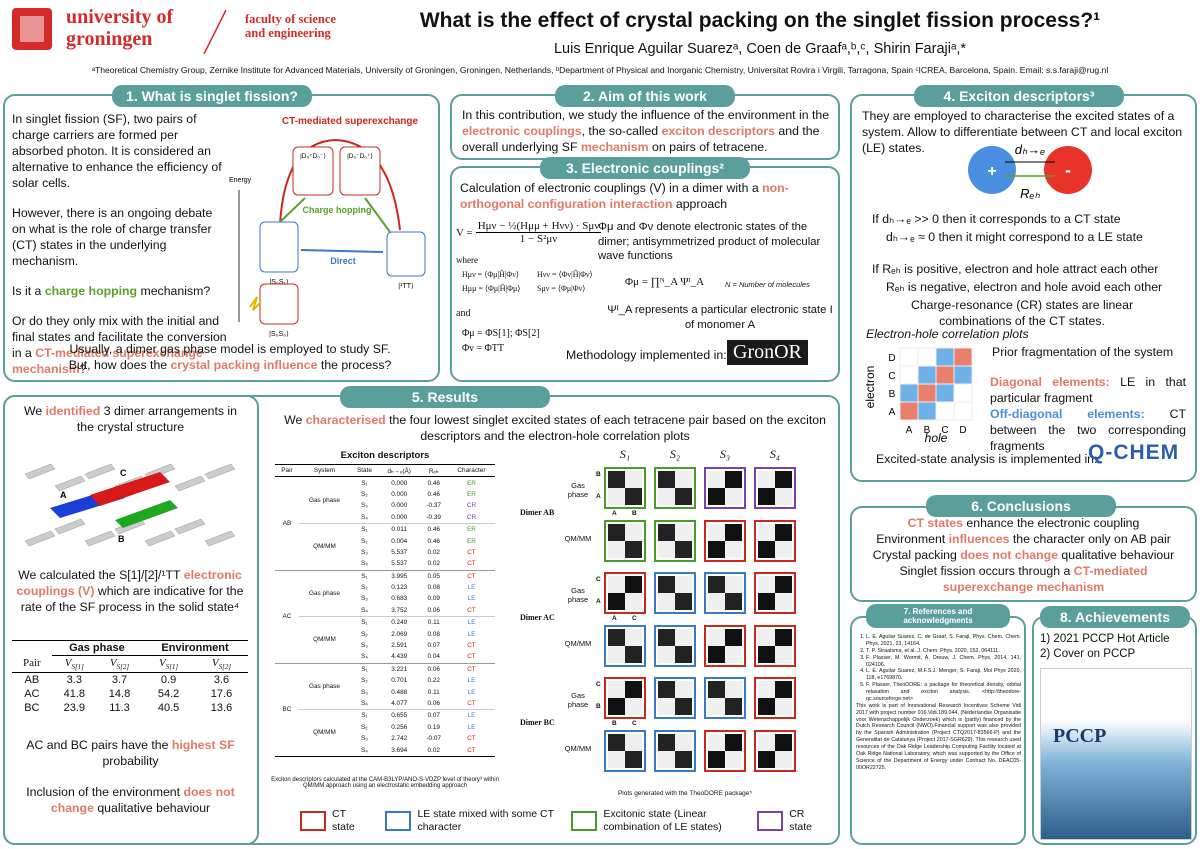 The image size is (1200, 849). What do you see at coordinates (385, 598) in the screenshot?
I see `table-row: S₃ 0.683 0.09 LE` at bounding box center [385, 598].